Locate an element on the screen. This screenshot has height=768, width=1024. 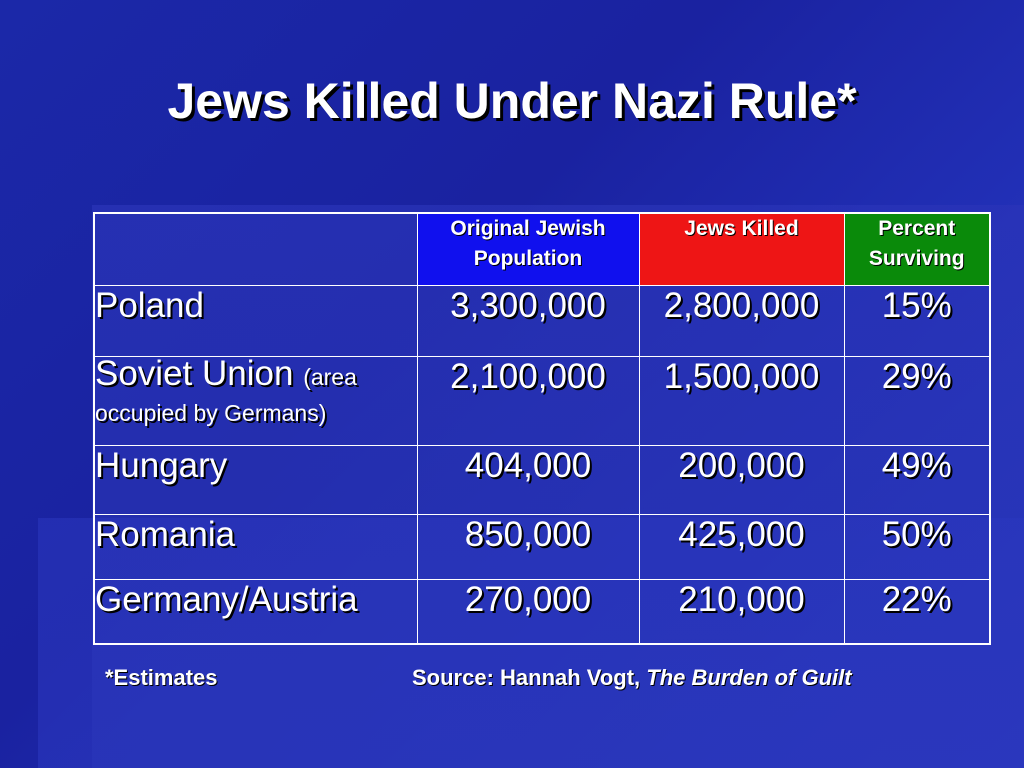
row-country: Romania is located at coordinates (255, 546).